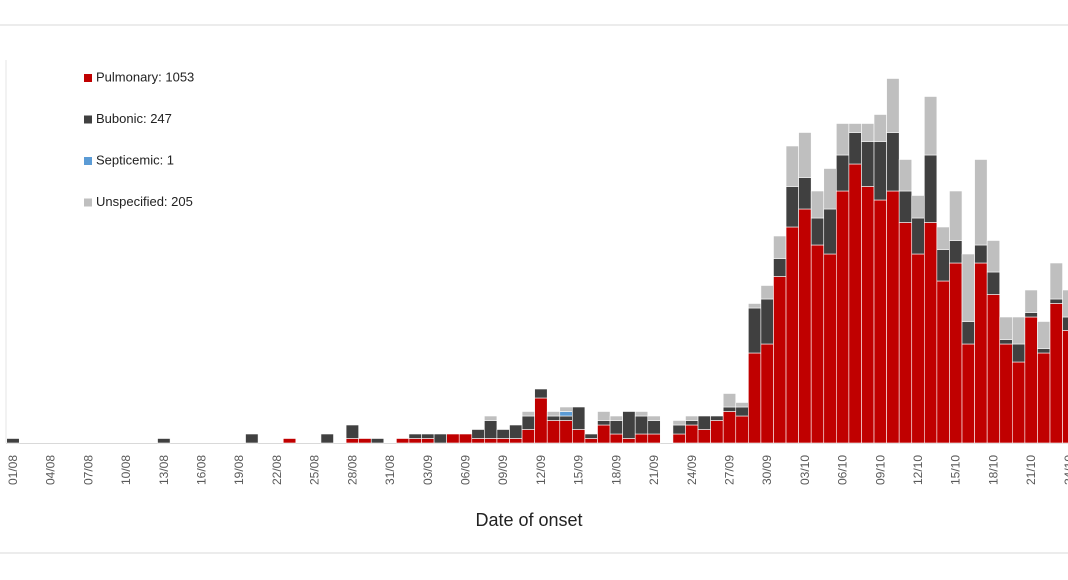 This screenshot has width=1068, height=580. What do you see at coordinates (528, 520) in the screenshot?
I see `x-axis-label: Date of onset` at bounding box center [528, 520].